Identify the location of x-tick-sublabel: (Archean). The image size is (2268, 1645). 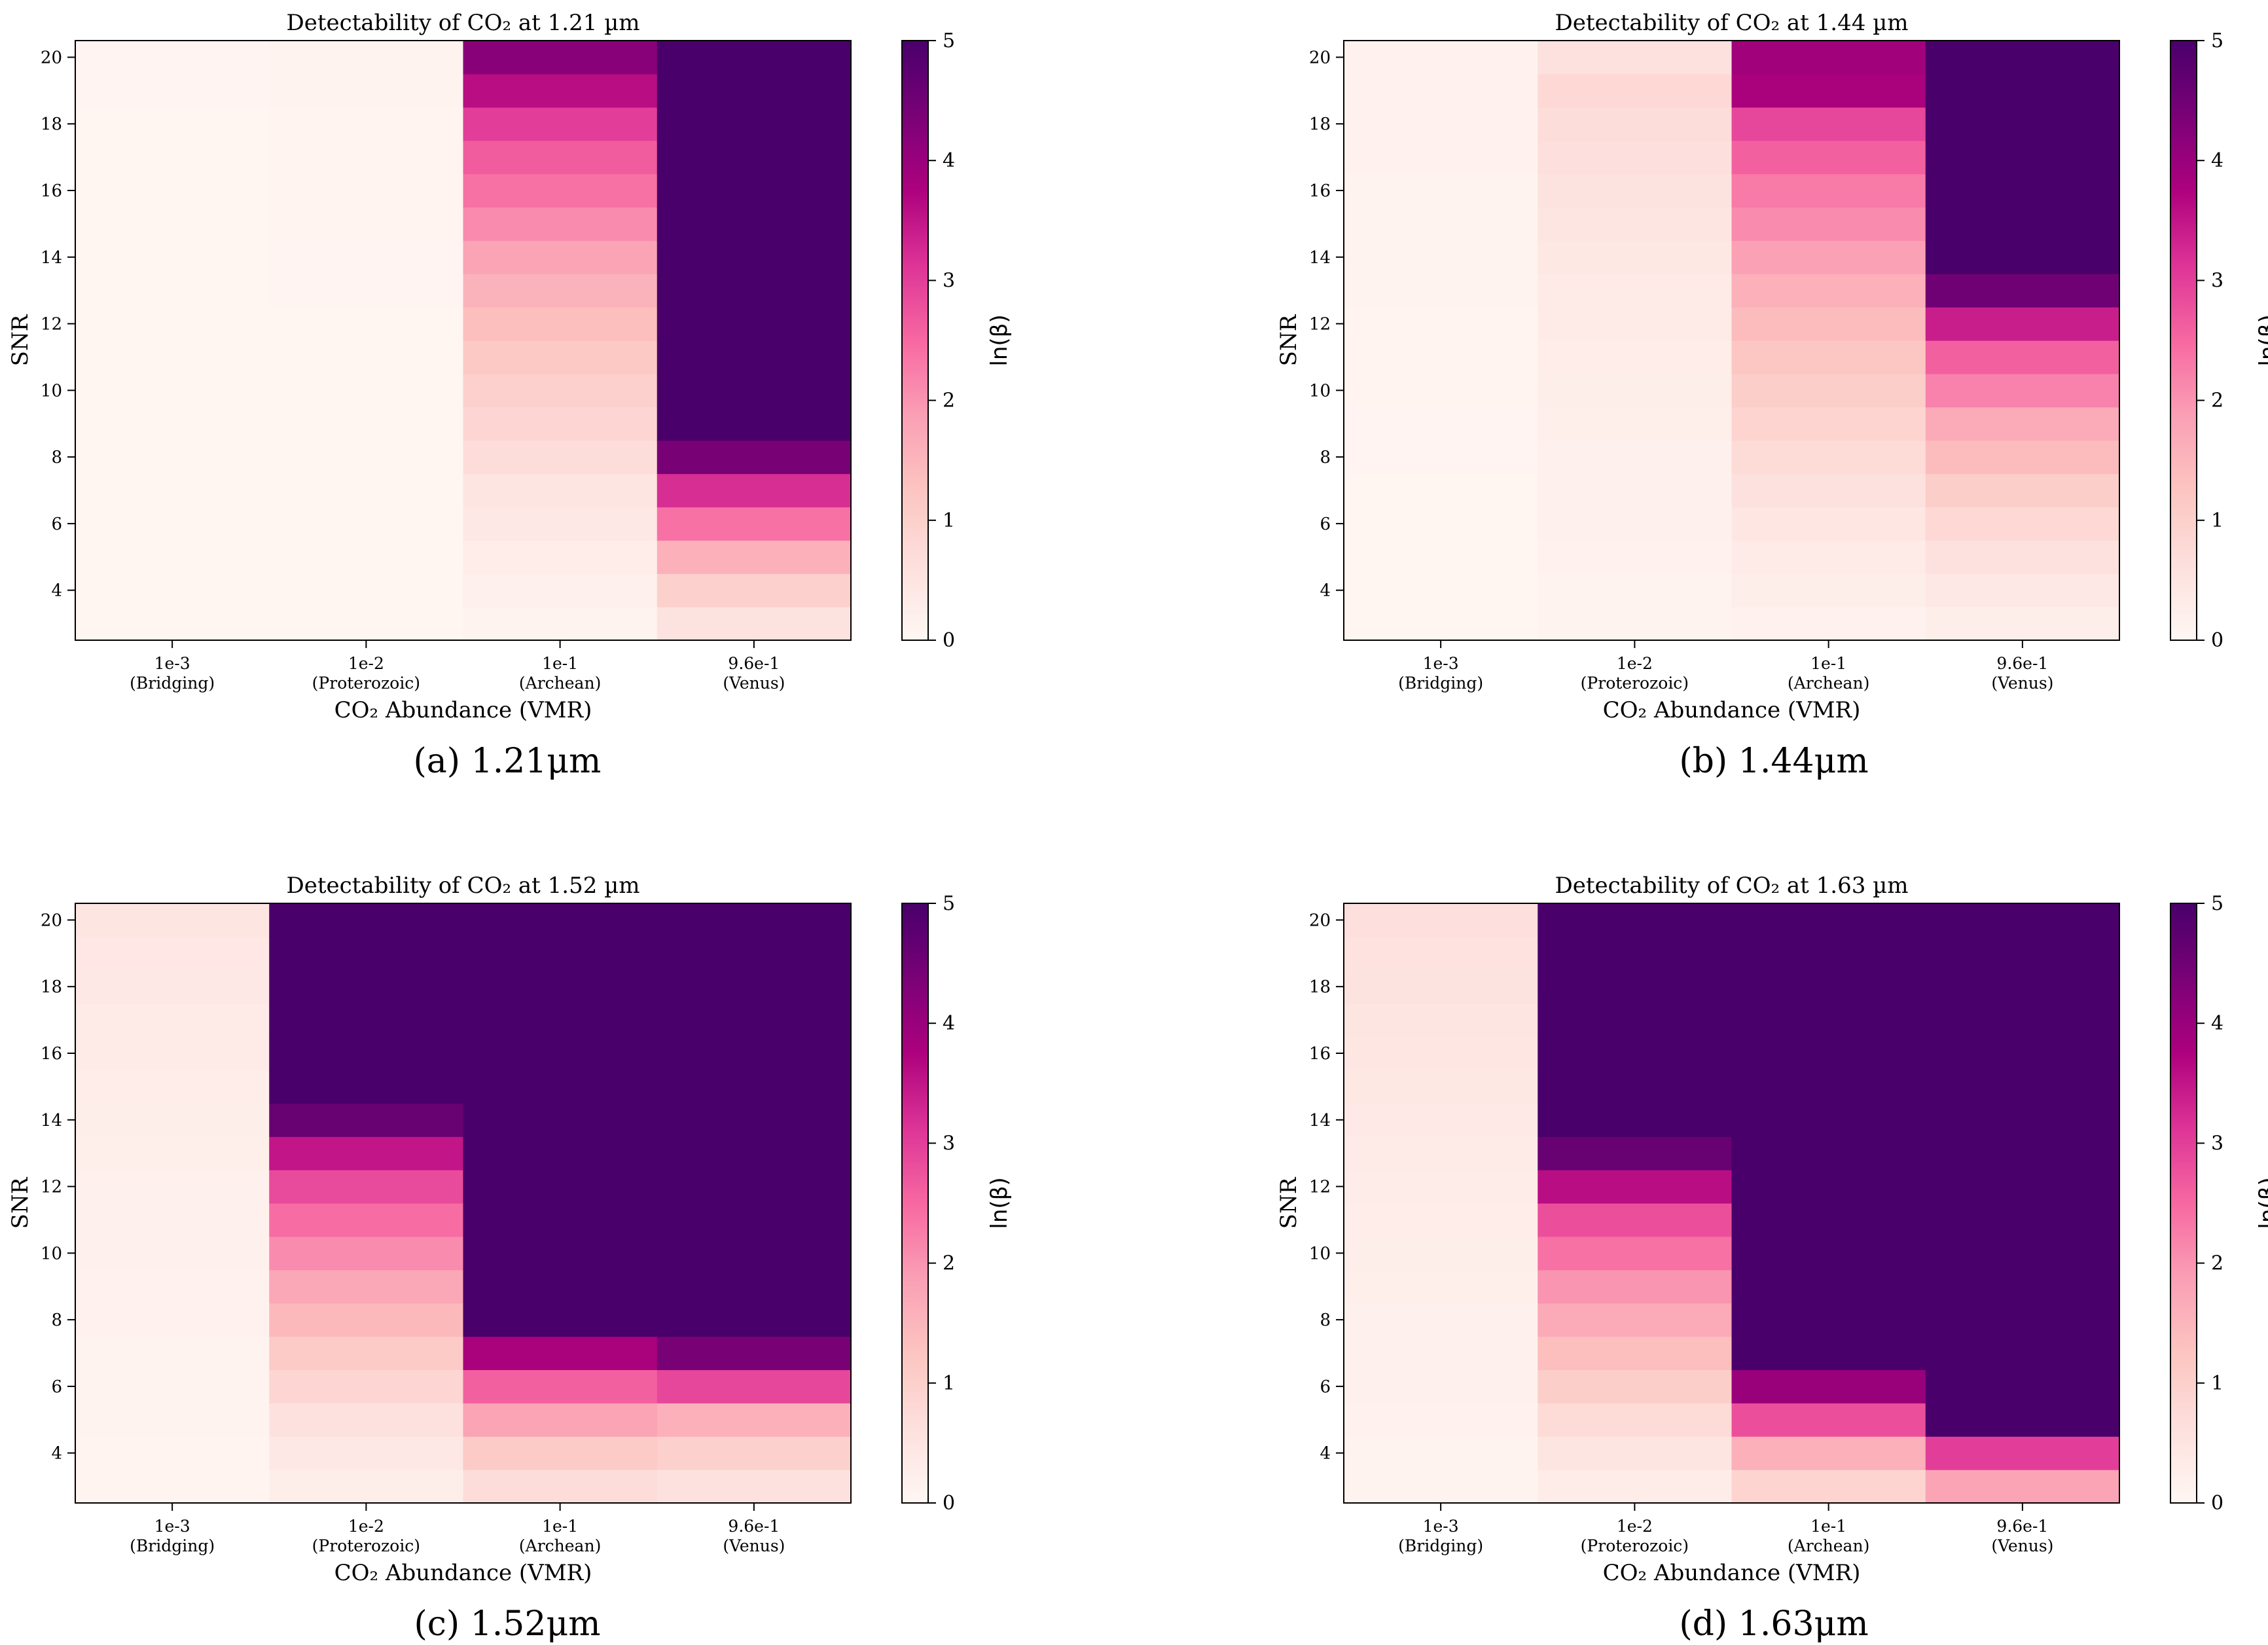
(1828, 684).